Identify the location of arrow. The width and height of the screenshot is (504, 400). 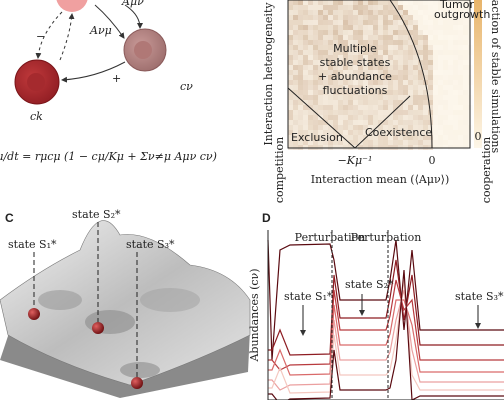
(93, 72).